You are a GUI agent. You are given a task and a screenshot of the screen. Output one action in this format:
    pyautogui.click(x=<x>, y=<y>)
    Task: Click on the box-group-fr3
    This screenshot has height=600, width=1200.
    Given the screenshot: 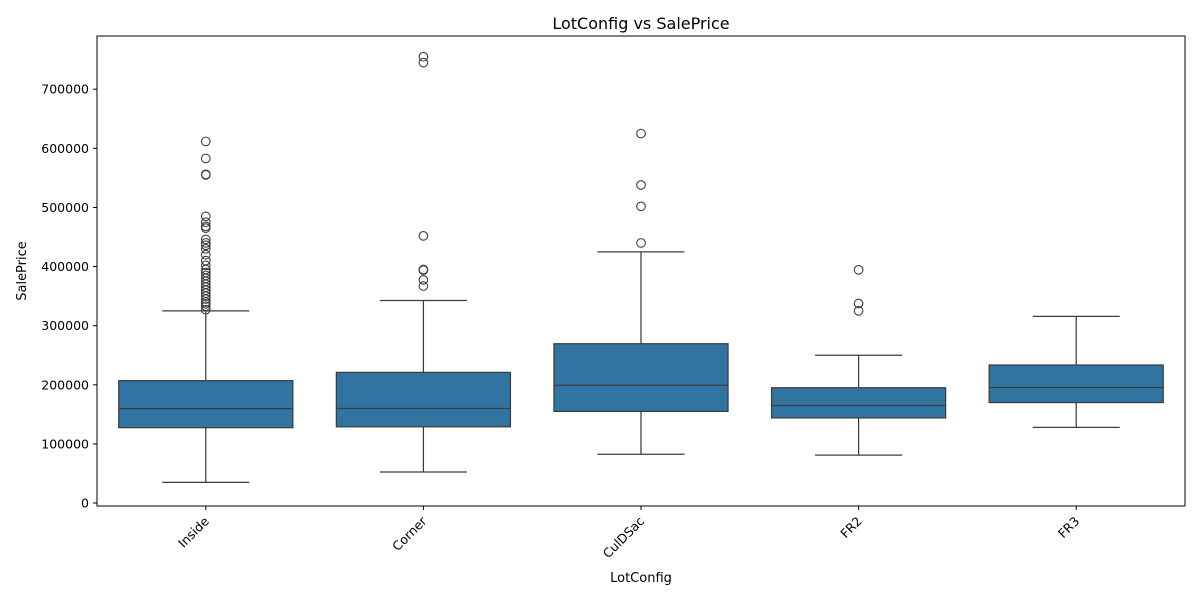 What is the action you would take?
    pyautogui.click(x=1076, y=371)
    